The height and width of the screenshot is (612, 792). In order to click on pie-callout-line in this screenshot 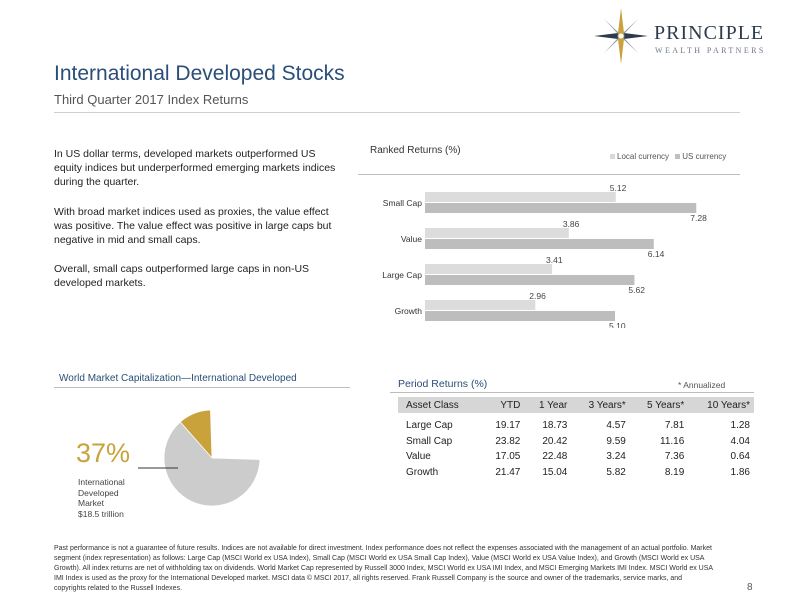, I will do `click(158, 468)`.